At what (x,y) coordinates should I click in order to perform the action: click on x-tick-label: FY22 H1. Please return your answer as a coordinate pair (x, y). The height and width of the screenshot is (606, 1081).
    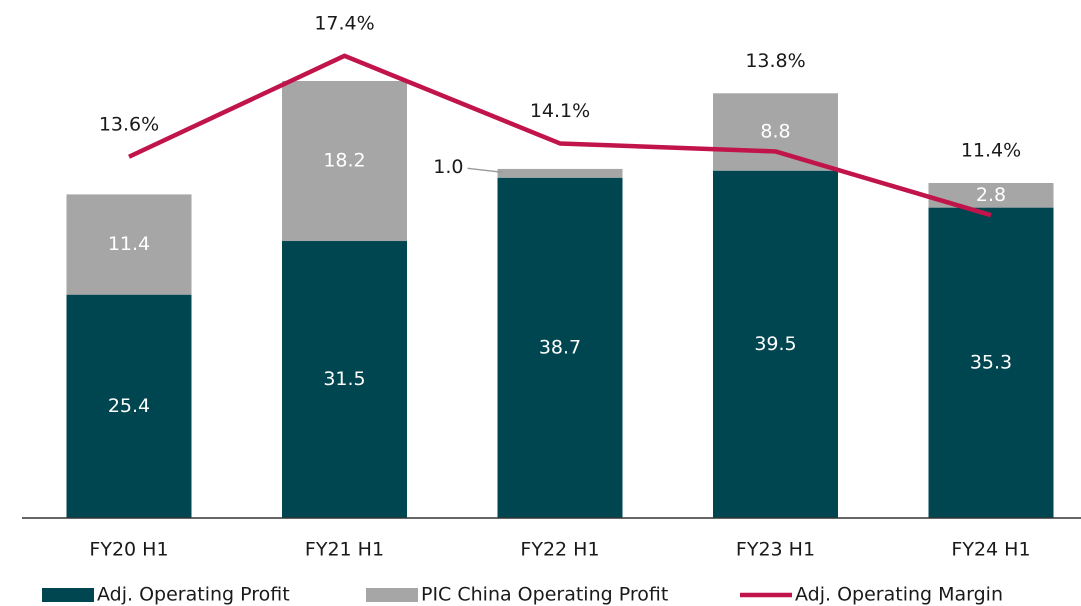
    Looking at the image, I should click on (559, 550).